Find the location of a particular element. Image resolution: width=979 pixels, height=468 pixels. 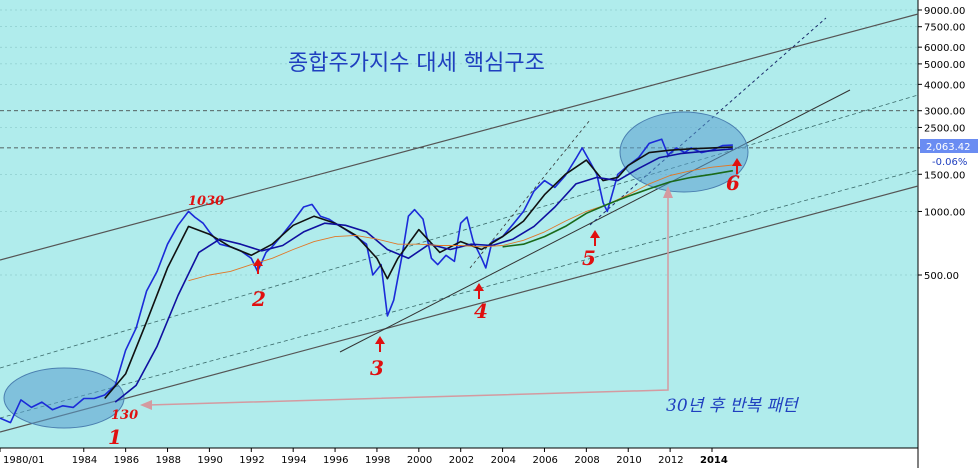

x-tick-label: 1996 is located at coordinates (335, 460).